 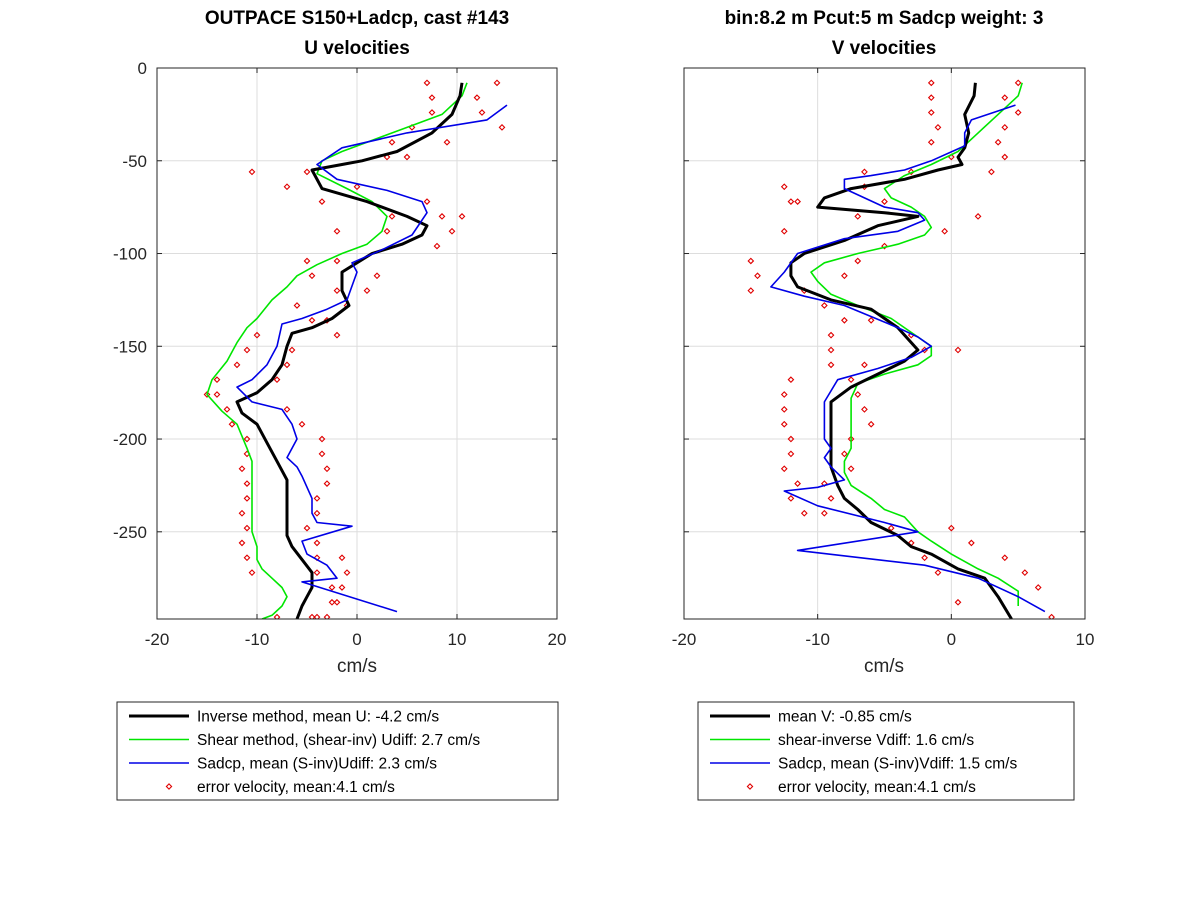 What do you see at coordinates (1085, 639) in the screenshot?
I see `v-x-tick-label: 10` at bounding box center [1085, 639].